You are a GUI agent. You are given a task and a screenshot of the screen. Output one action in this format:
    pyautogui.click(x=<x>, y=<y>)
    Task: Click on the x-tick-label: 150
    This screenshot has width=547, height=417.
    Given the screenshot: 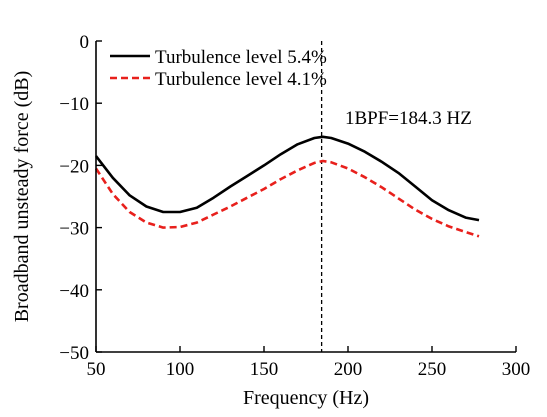 What is the action you would take?
    pyautogui.click(x=264, y=369)
    